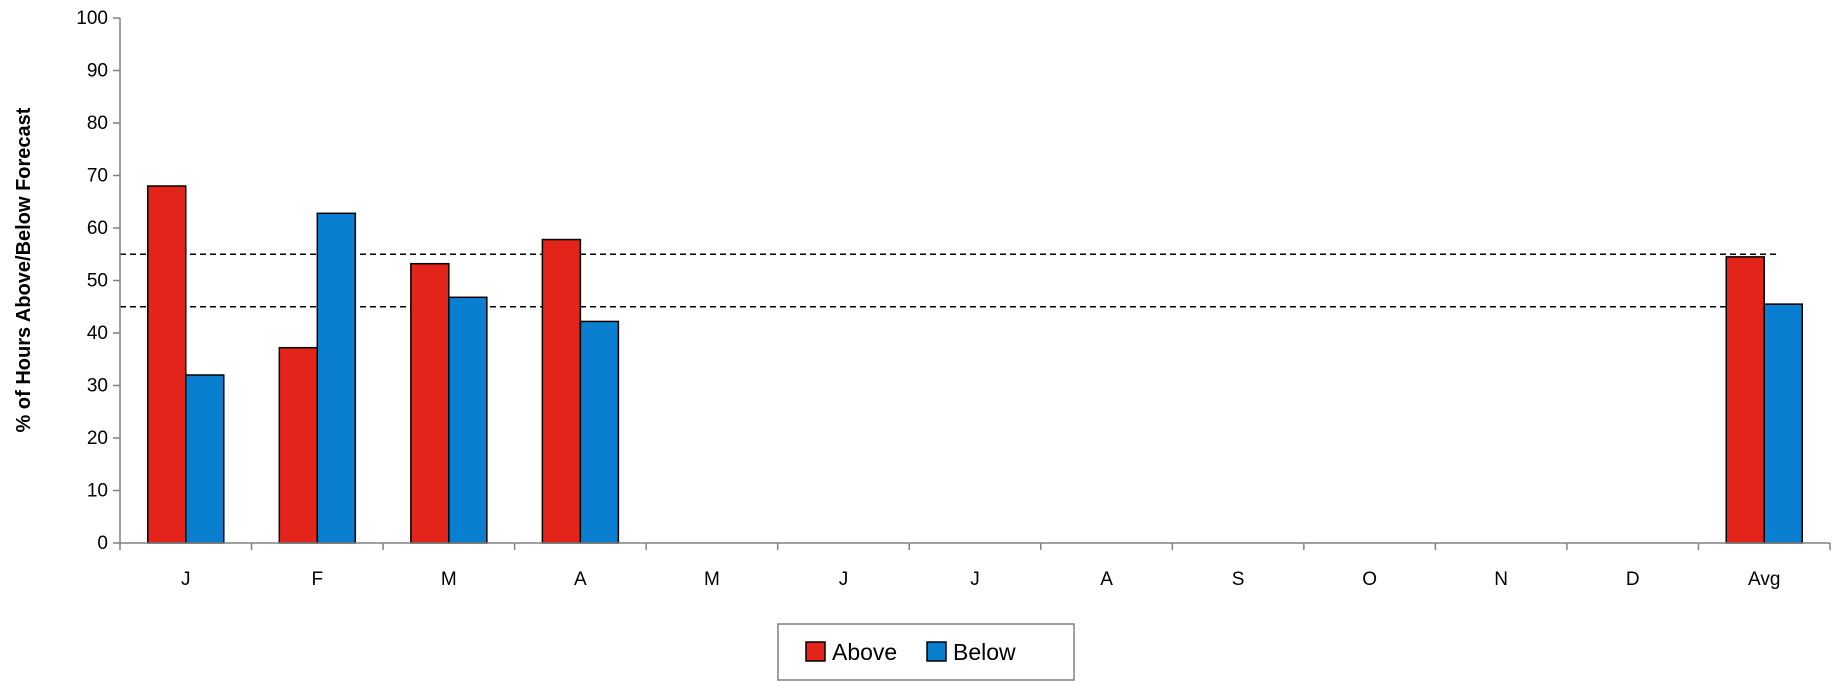  Describe the element at coordinates (97, 386) in the screenshot. I see `y-tick-label: 30` at that location.